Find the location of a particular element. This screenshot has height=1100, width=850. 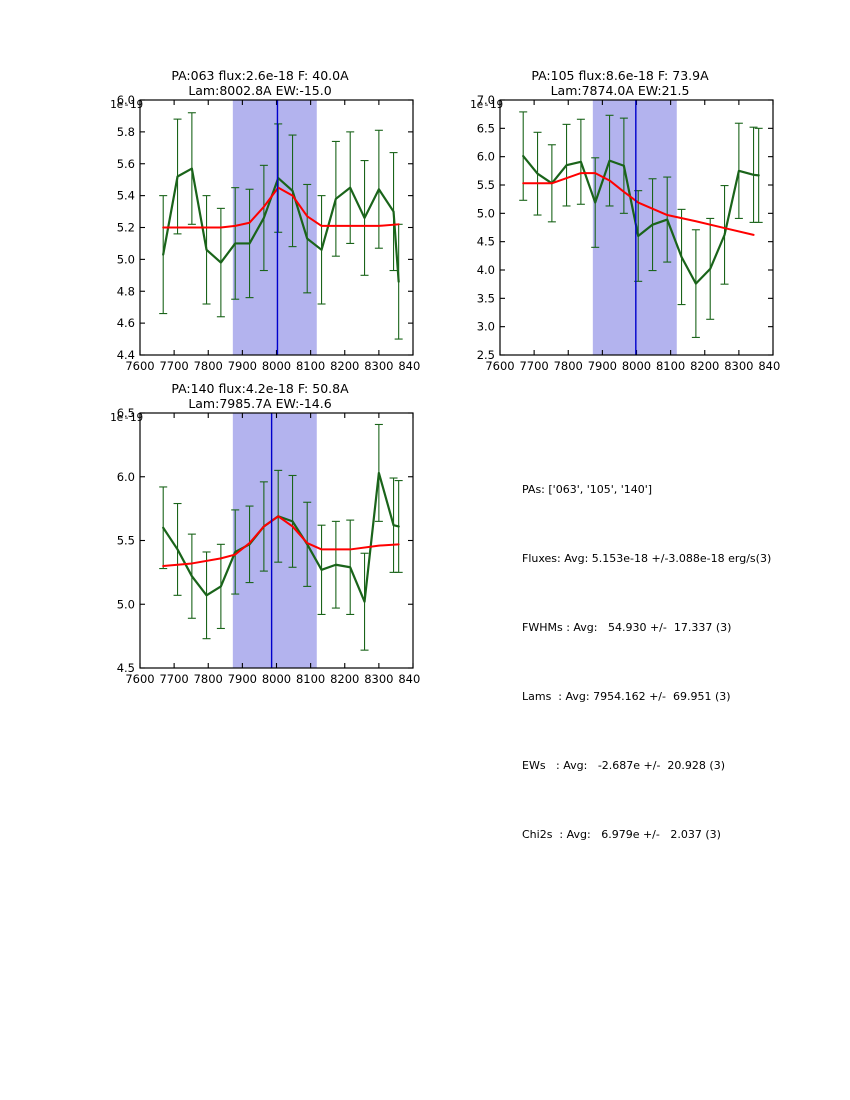

y-tick-label: 4.0 is located at coordinates (486, 270).